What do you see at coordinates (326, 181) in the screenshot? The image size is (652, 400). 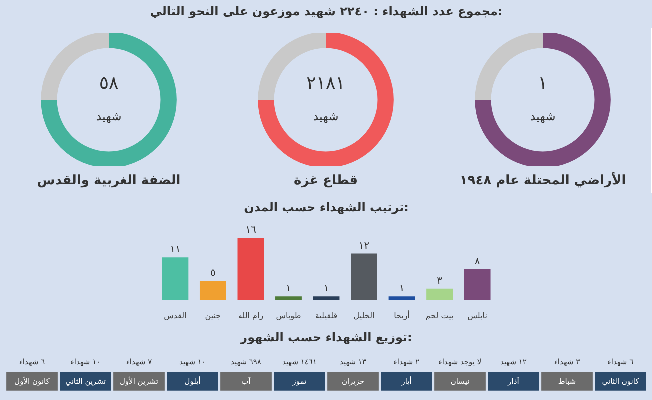 I see `text: قطاع غزة` at bounding box center [326, 181].